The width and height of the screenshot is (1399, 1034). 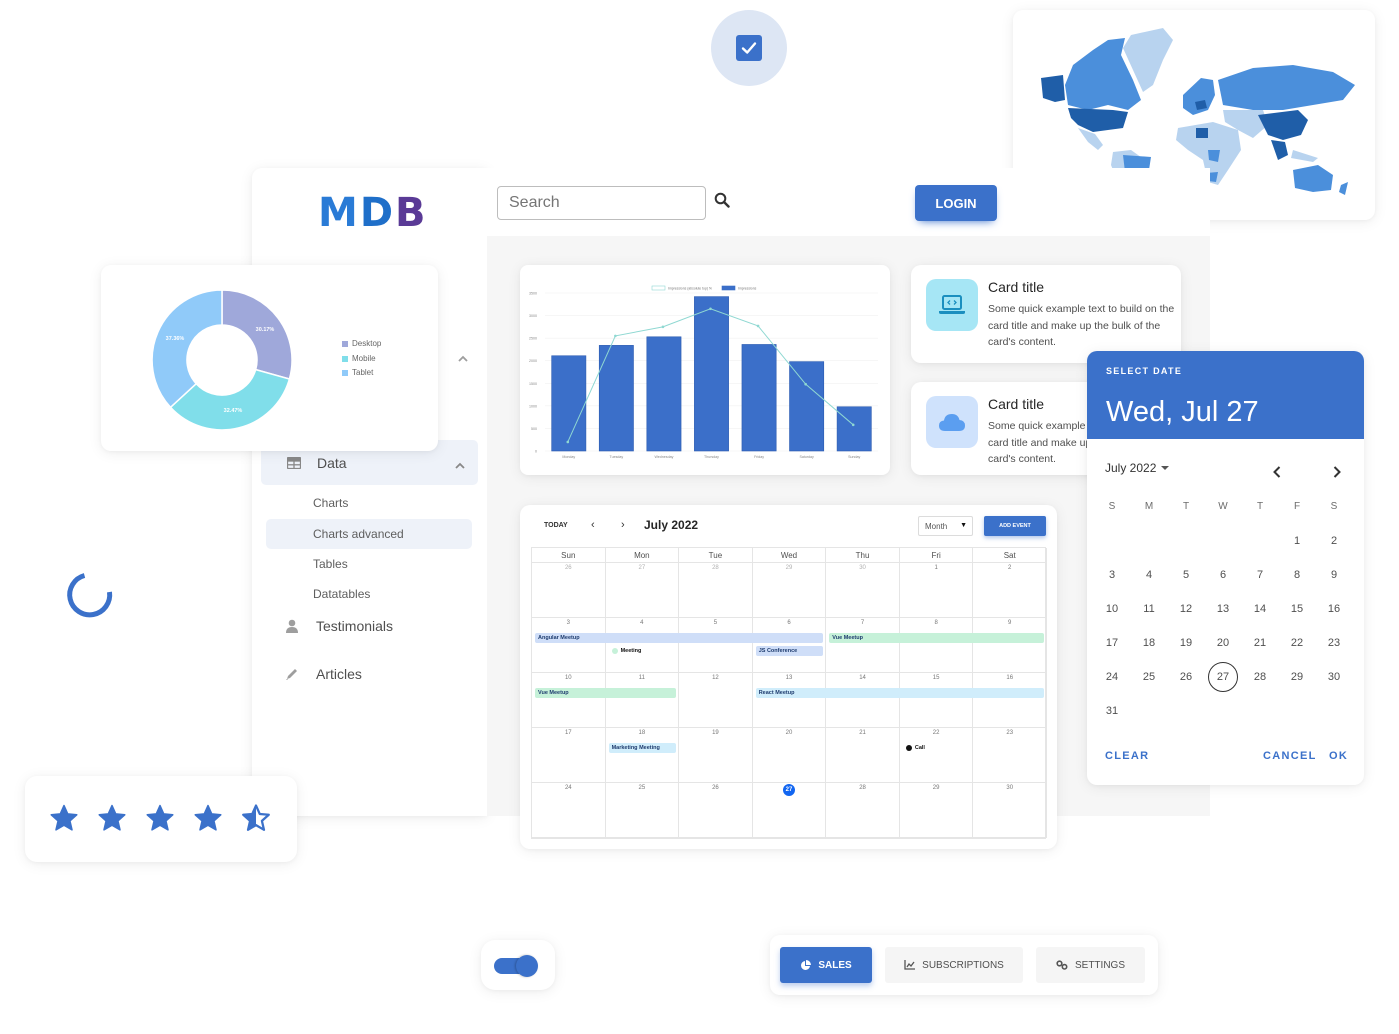 What do you see at coordinates (357, 372) in the screenshot?
I see `legend-tablet: Tablet` at bounding box center [357, 372].